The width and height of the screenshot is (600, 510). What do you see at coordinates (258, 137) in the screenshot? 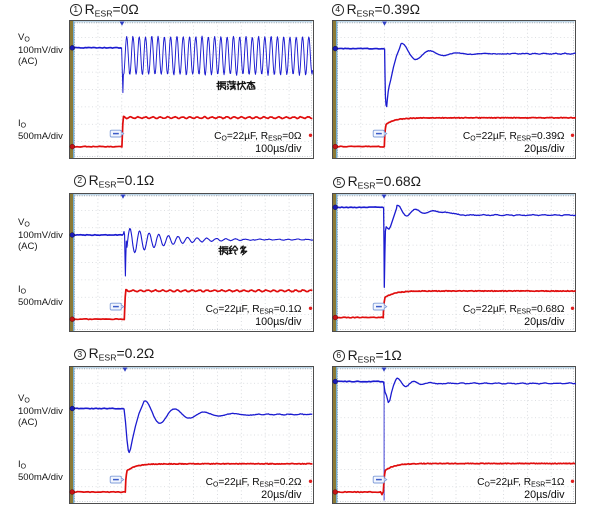
I see `svg-text: CO​=22µF, RESR​=0Ω` at bounding box center [258, 137].